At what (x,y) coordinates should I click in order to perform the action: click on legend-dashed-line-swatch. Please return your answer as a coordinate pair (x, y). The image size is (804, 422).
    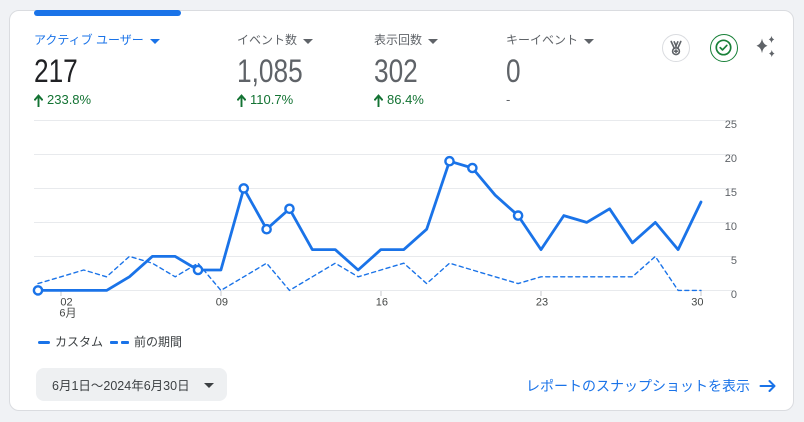
    Looking at the image, I should click on (120, 342).